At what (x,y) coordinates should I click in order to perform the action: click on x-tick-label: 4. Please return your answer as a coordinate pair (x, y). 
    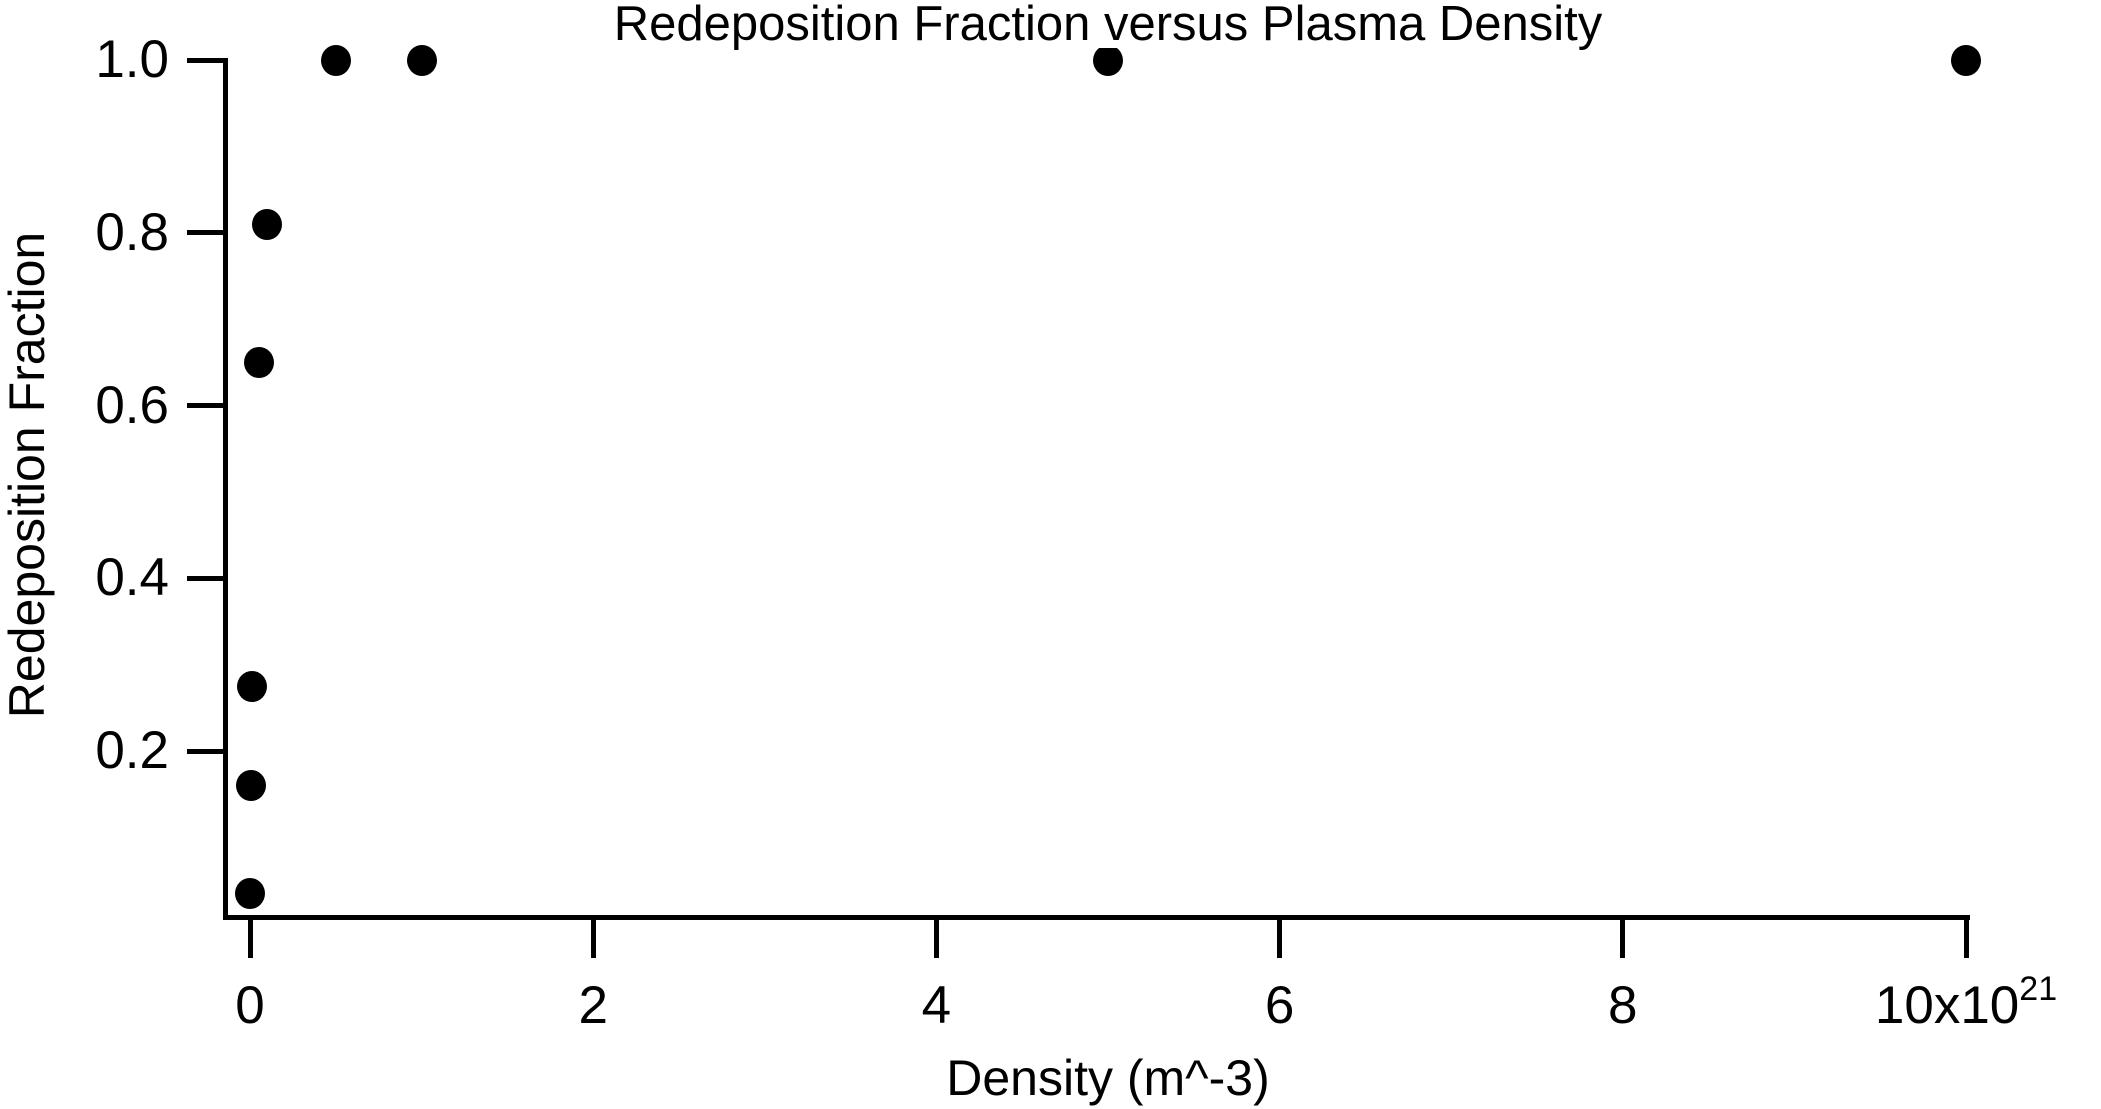
    Looking at the image, I should click on (936, 1005).